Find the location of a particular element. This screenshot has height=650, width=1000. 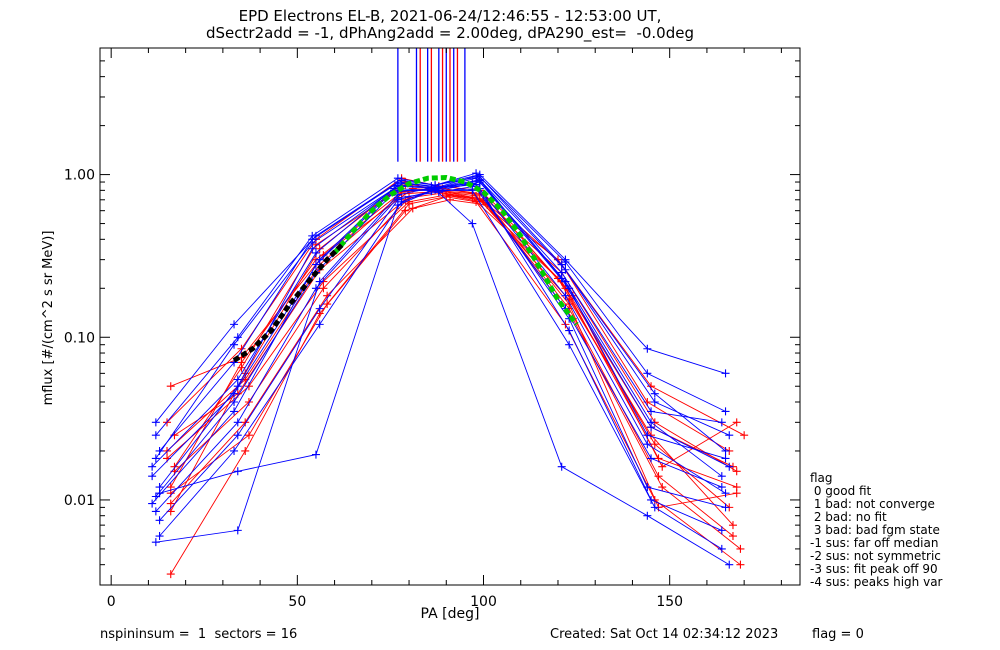

plot-vertical-markers is located at coordinates (431, 105).